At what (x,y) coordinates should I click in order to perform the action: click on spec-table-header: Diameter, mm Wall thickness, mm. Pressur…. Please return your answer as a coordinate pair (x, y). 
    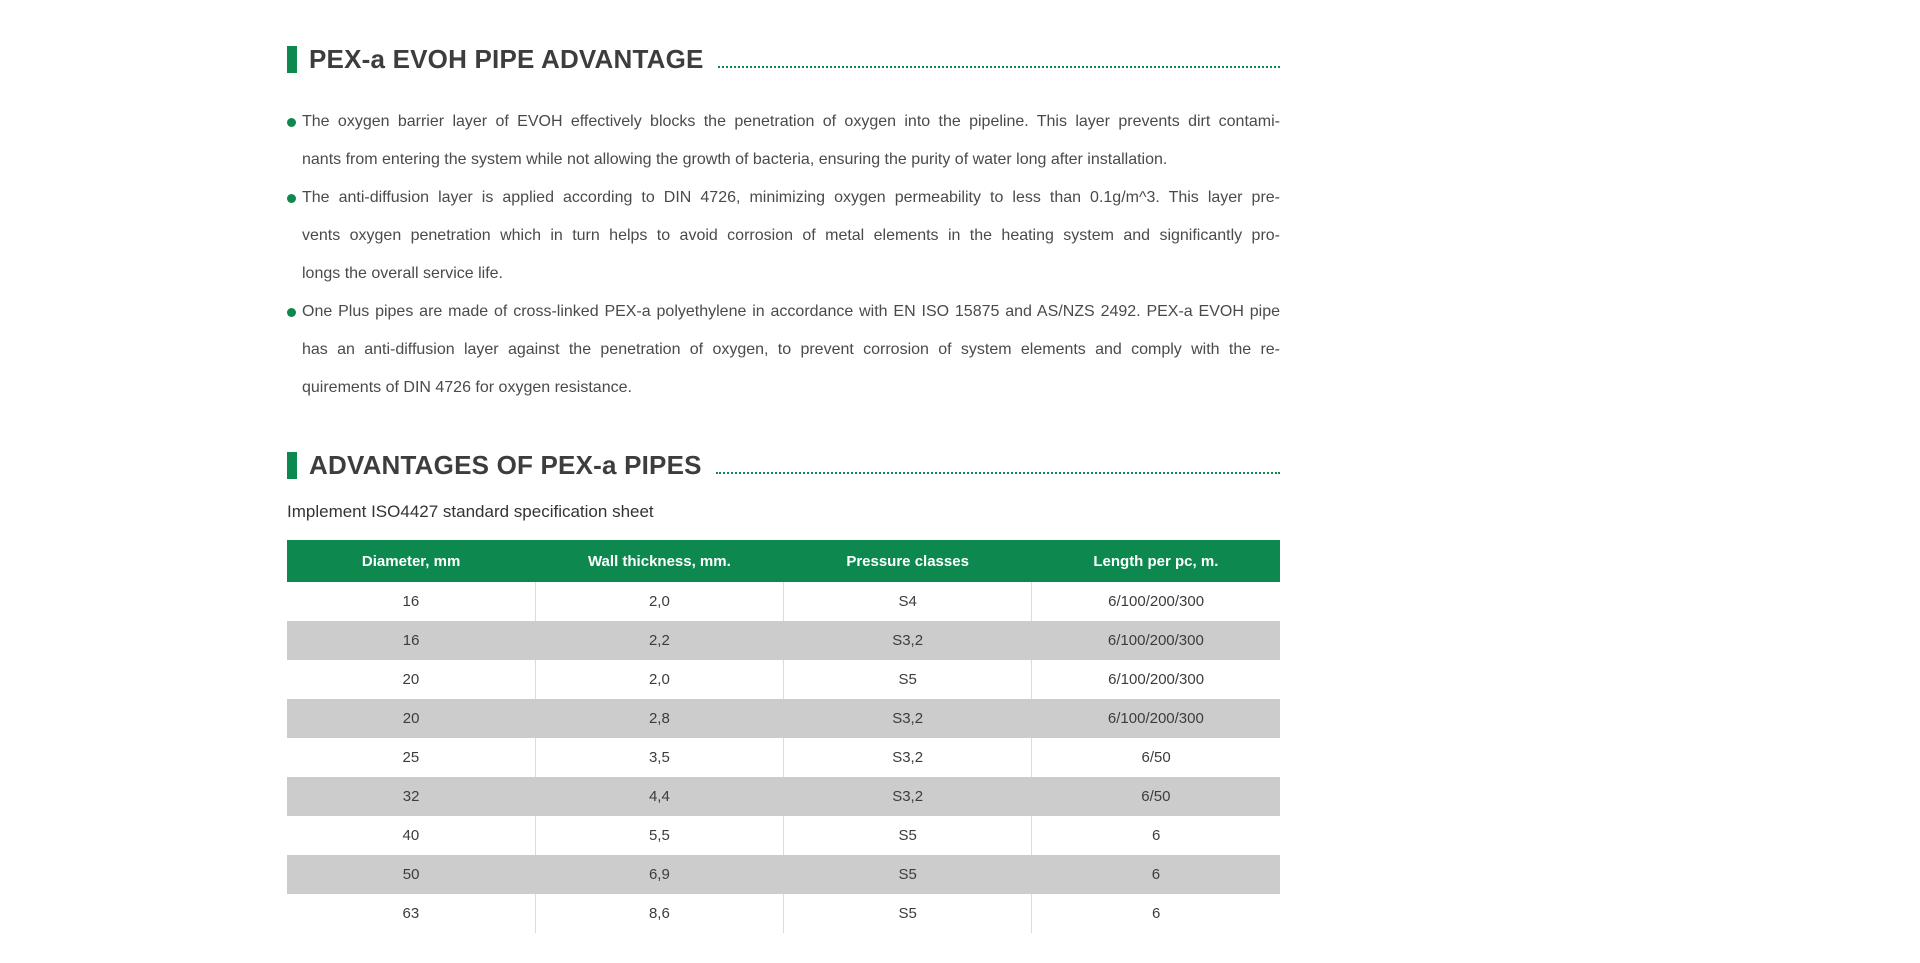
    Looking at the image, I should click on (783, 561).